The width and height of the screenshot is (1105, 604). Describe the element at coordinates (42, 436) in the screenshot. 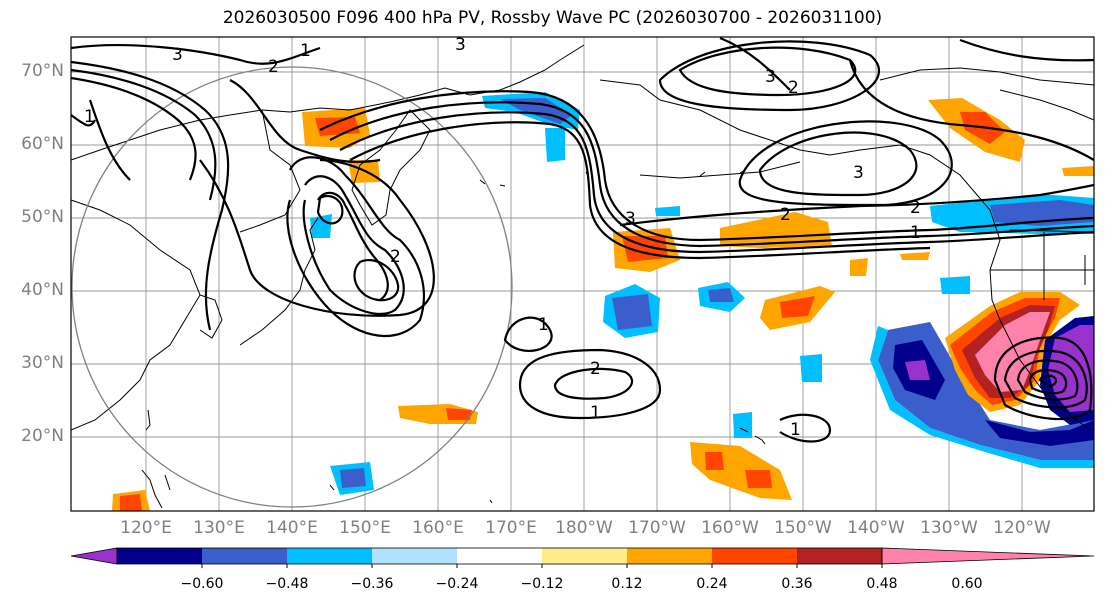

I see `lat-label-20: 20°N` at that location.